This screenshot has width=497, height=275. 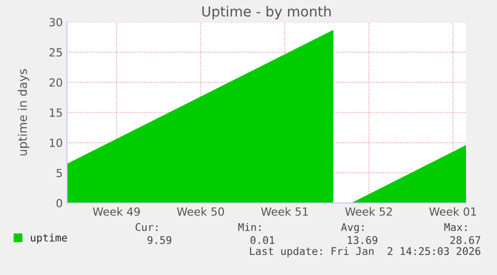 I want to click on x-tick-label: Week 51, so click(x=284, y=211).